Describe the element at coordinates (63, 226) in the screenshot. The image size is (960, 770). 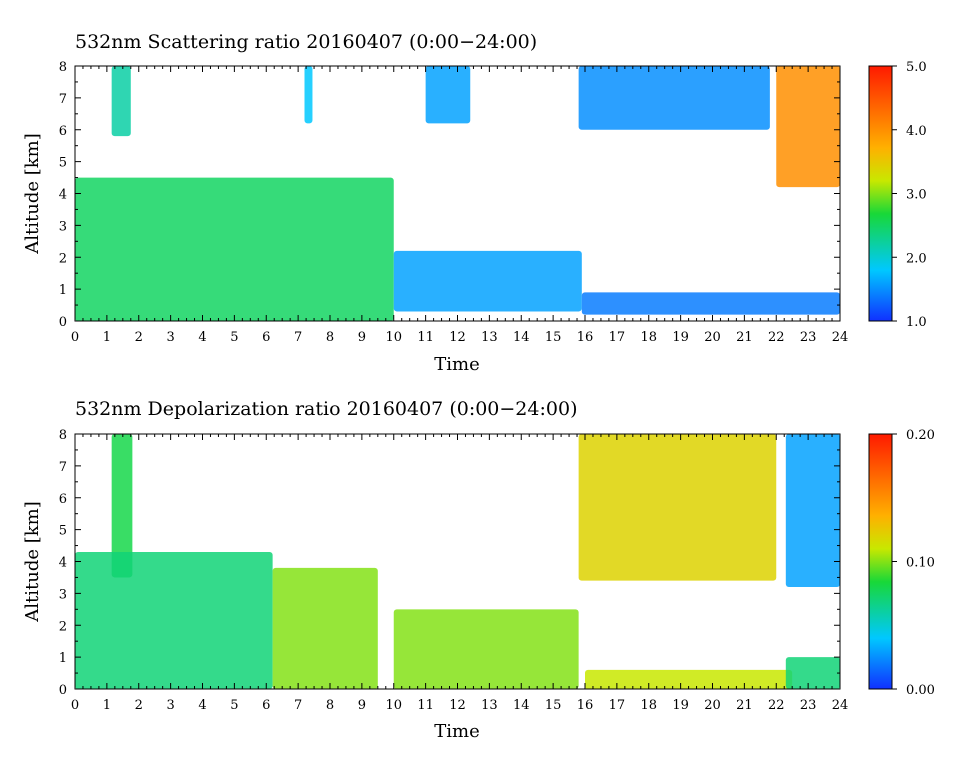
I see `y-tick-label: 3` at that location.